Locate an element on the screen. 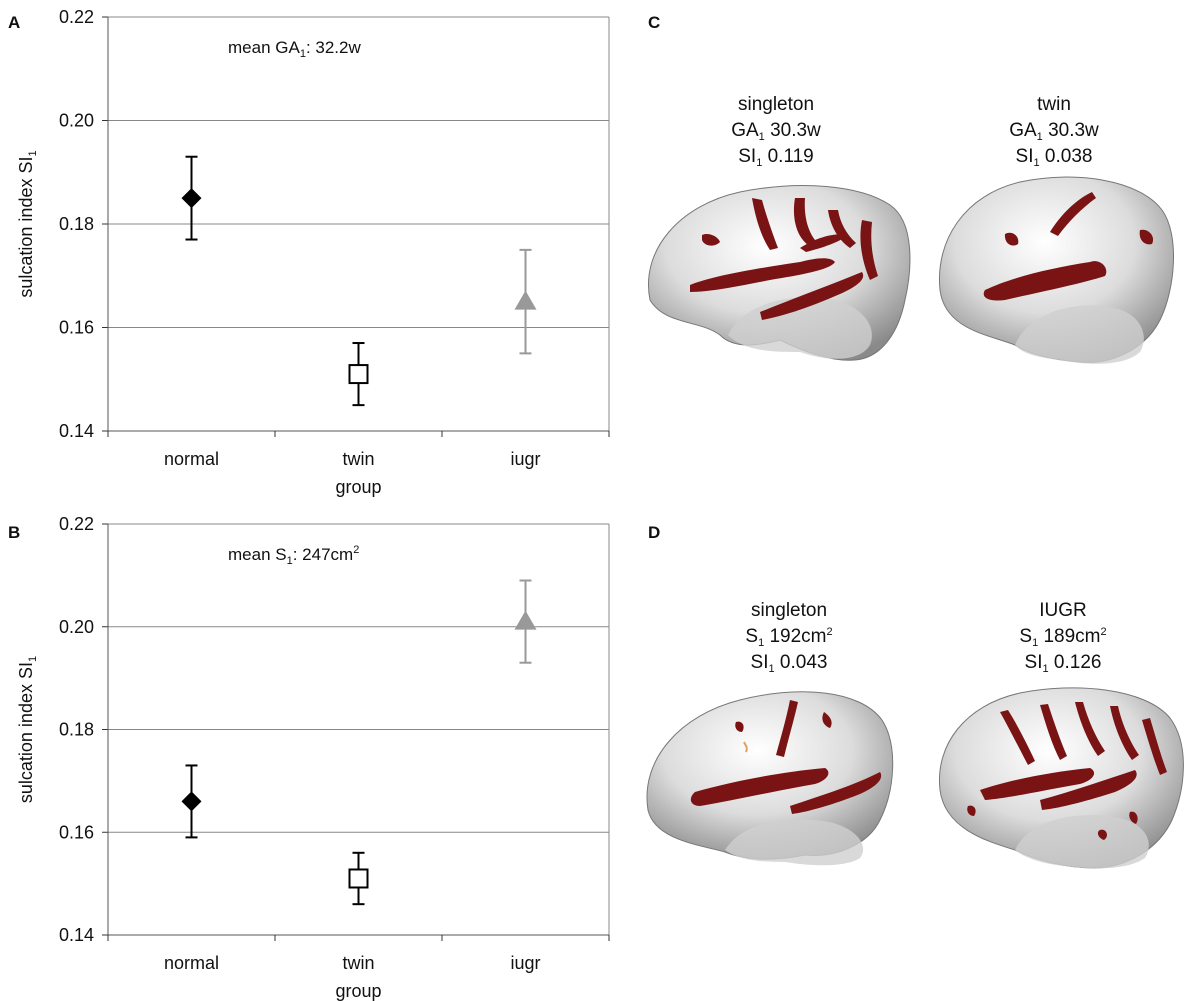 The image size is (1193, 1001). brain-label-line1: twin is located at coordinates (1054, 104).